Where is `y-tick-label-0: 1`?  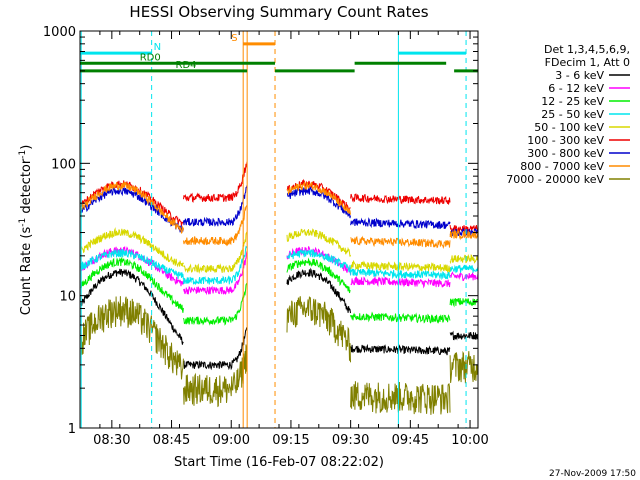
y-tick-label-0: 1 is located at coordinates (72, 429).